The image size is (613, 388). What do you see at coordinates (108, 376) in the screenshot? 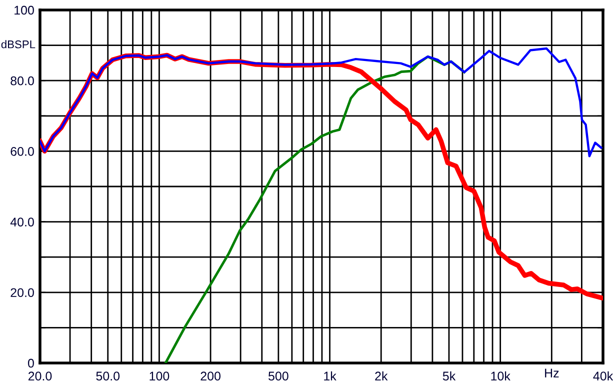
I see `x-tick-label: 50.0` at bounding box center [108, 376].